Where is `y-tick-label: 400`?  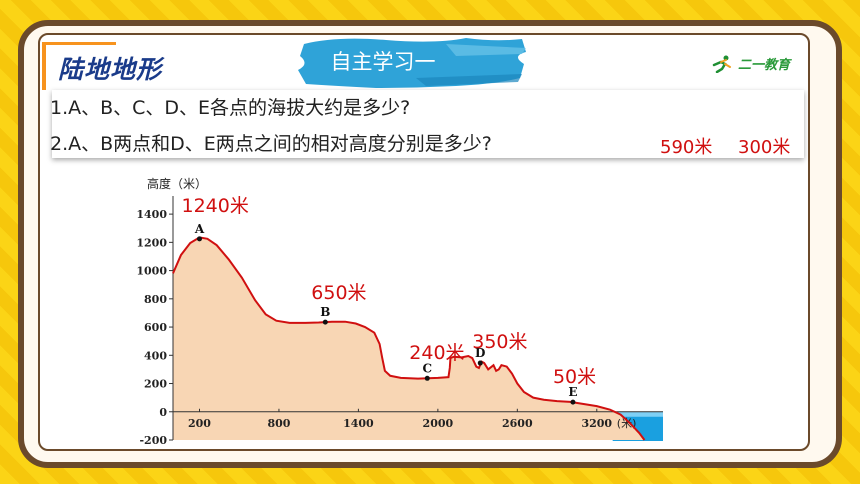
y-tick-label: 400 is located at coordinates (155, 355).